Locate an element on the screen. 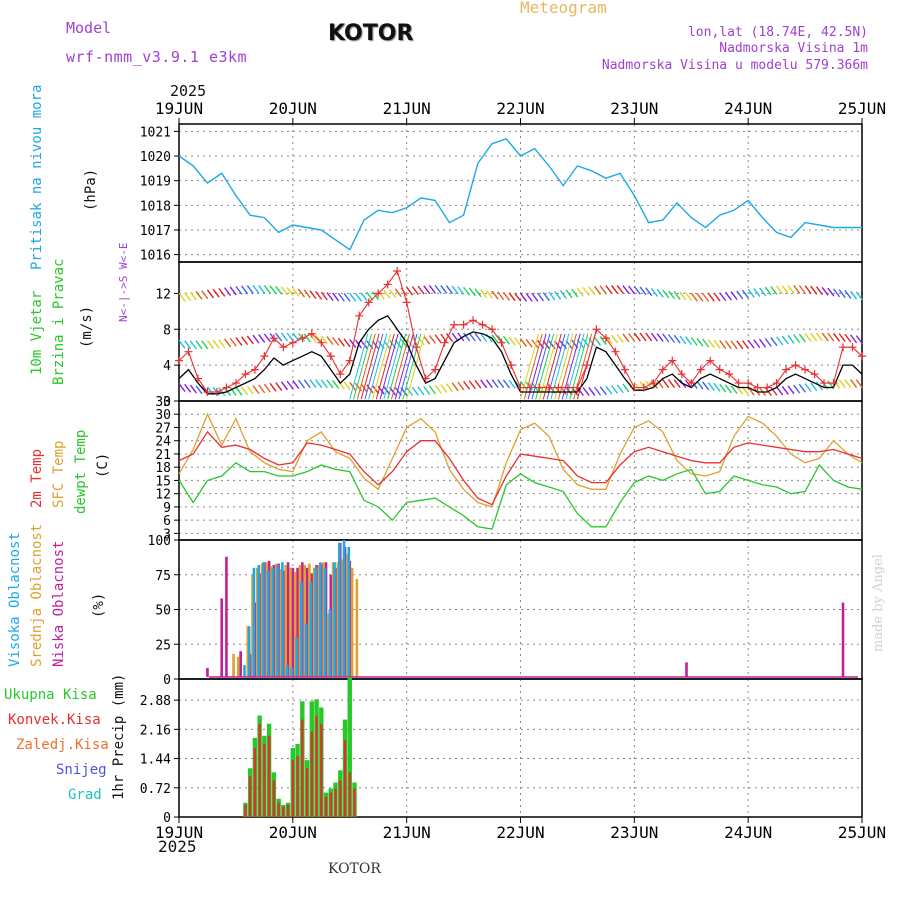  x-day-label-bottom: 20JUN is located at coordinates (293, 832).